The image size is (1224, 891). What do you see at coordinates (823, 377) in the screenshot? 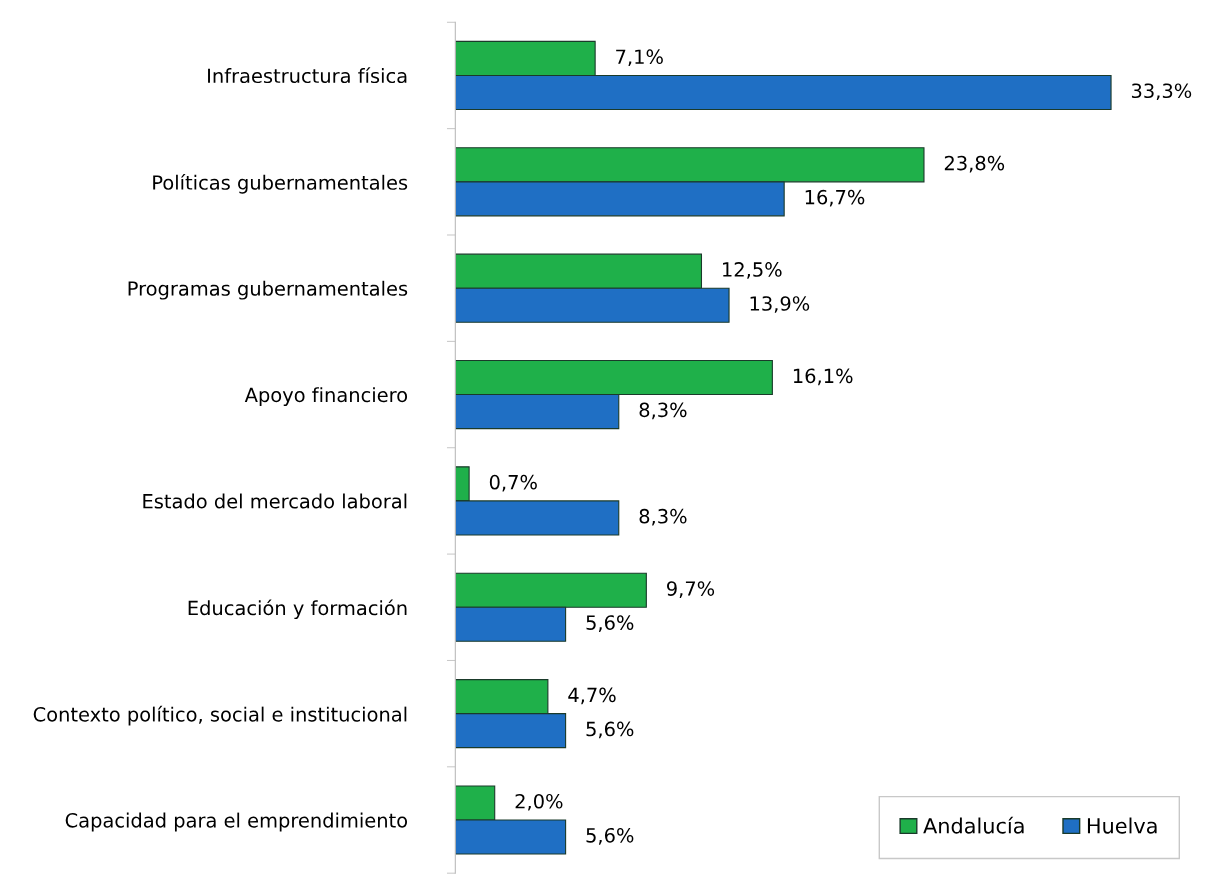
I see `data-label: 16,1%` at bounding box center [823, 377].